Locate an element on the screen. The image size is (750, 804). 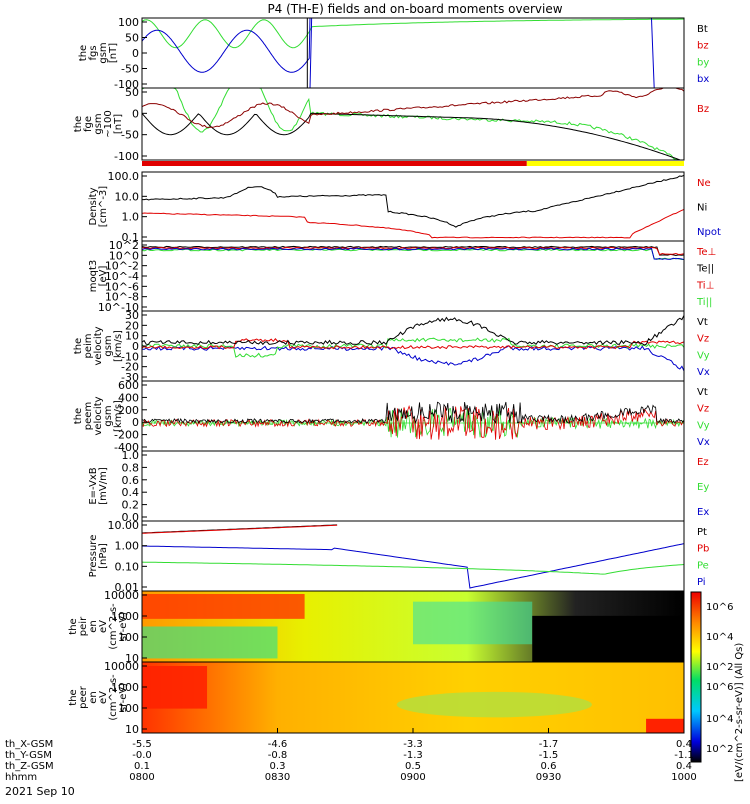
y-tick-label: 20 is located at coordinates (132, 325).